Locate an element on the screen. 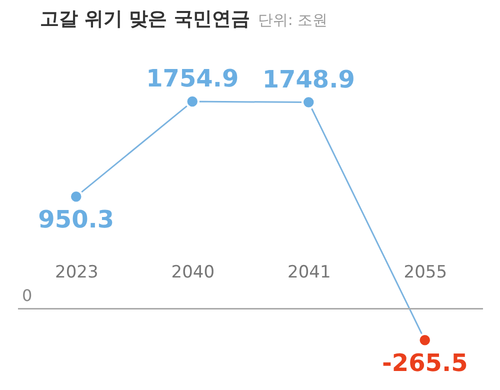  text: 950.3 is located at coordinates (76, 220).